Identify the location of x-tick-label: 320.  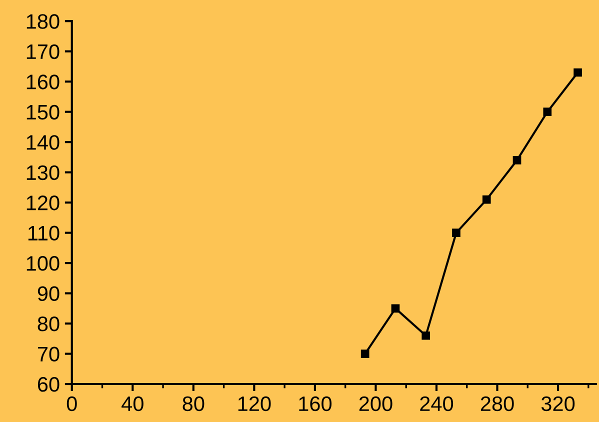
(558, 404).